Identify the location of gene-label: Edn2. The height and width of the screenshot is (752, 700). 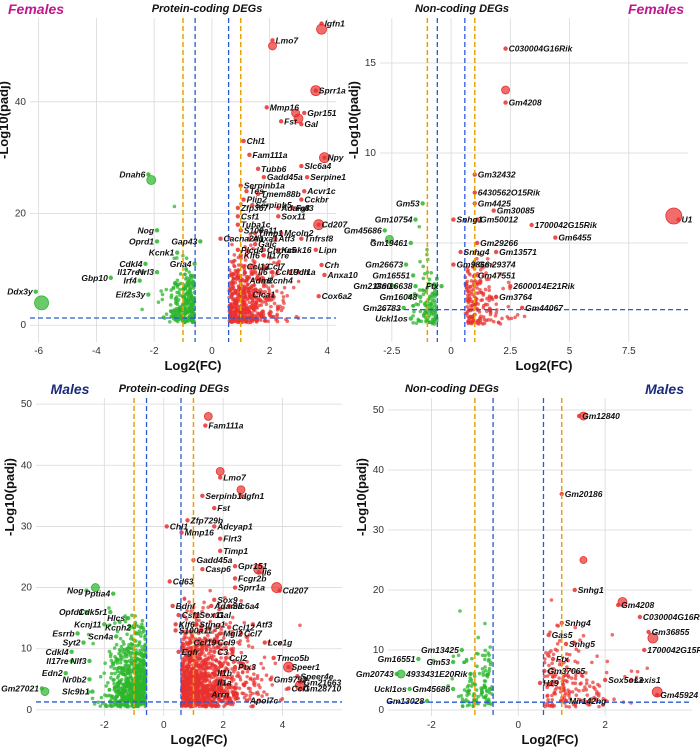
(52, 673).